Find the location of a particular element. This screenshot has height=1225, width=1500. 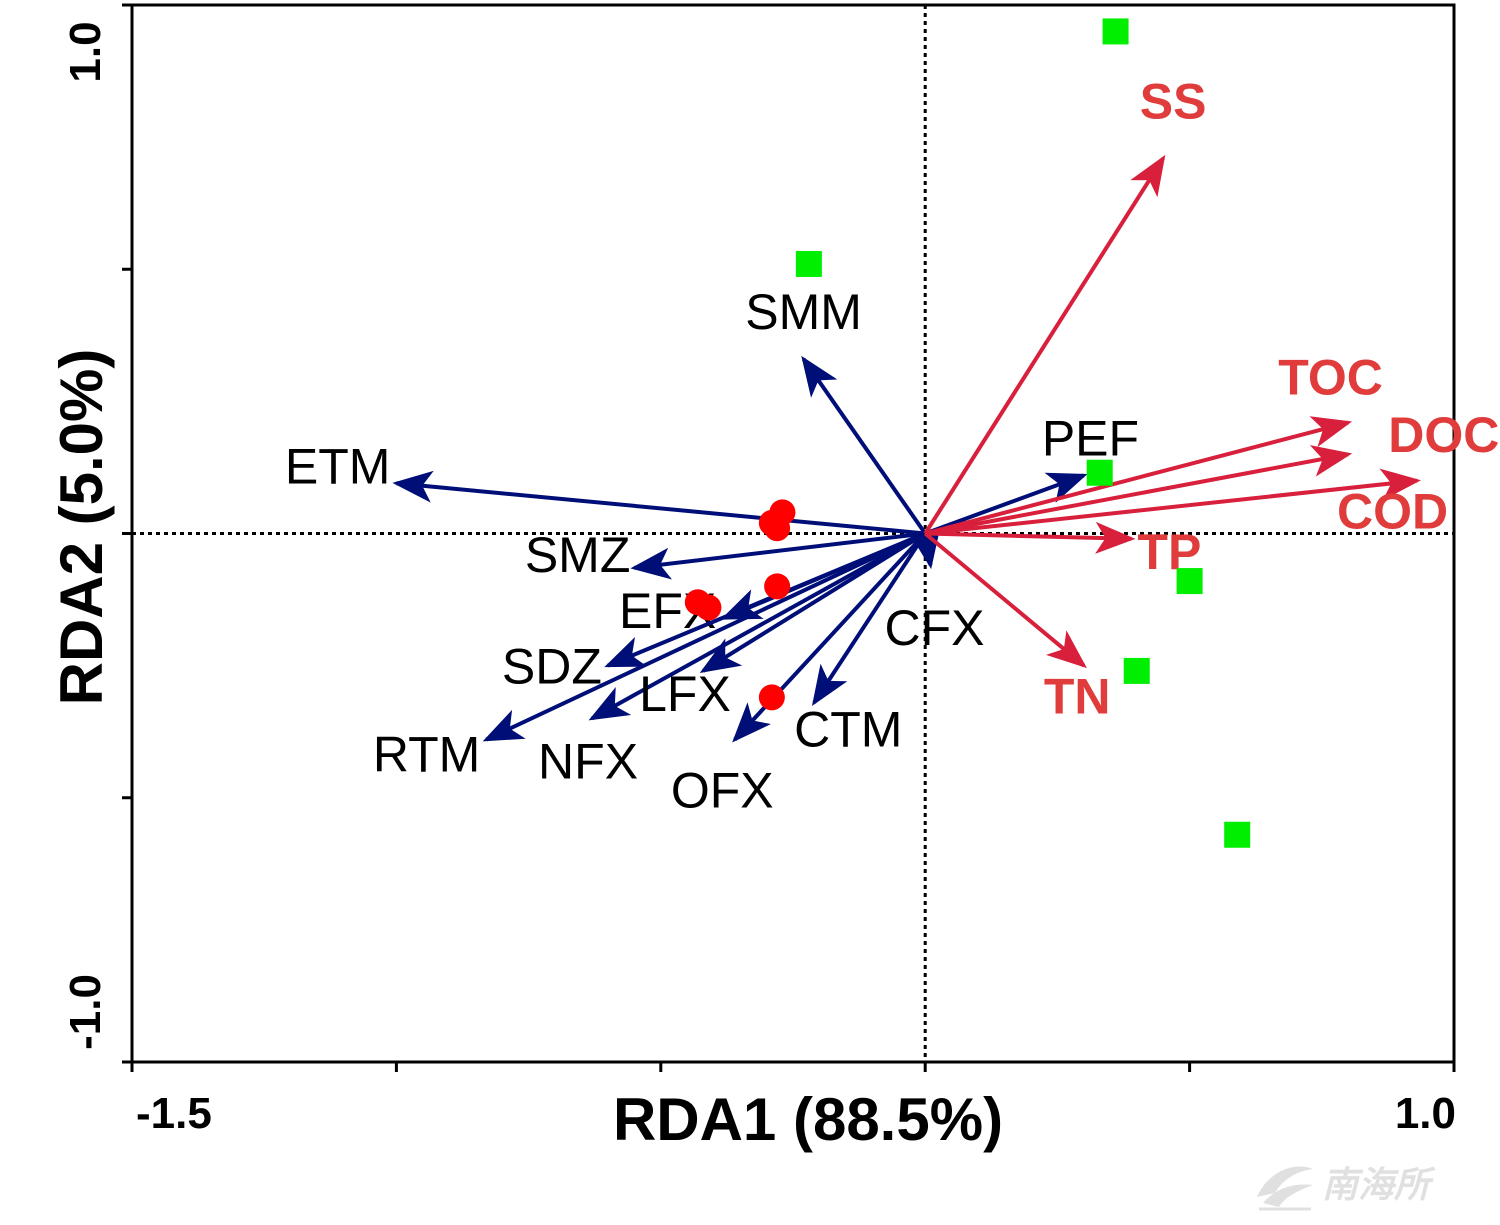

y-tick-label: 1.0 is located at coordinates (85, 51).